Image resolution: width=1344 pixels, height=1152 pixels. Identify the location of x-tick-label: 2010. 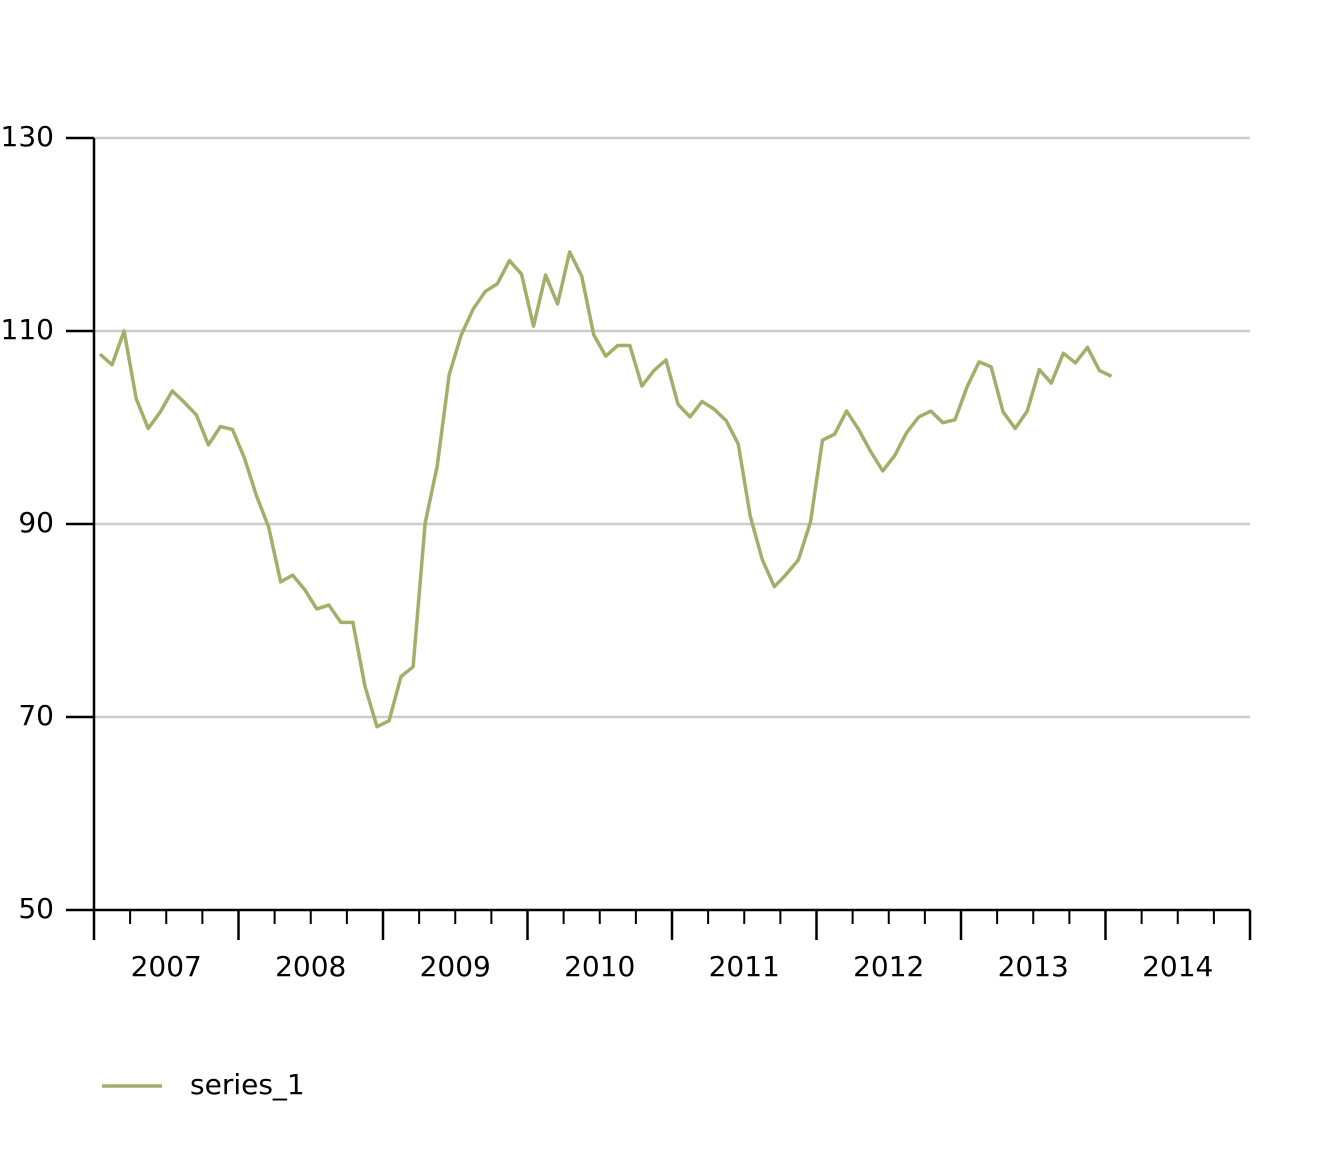
(599, 966).